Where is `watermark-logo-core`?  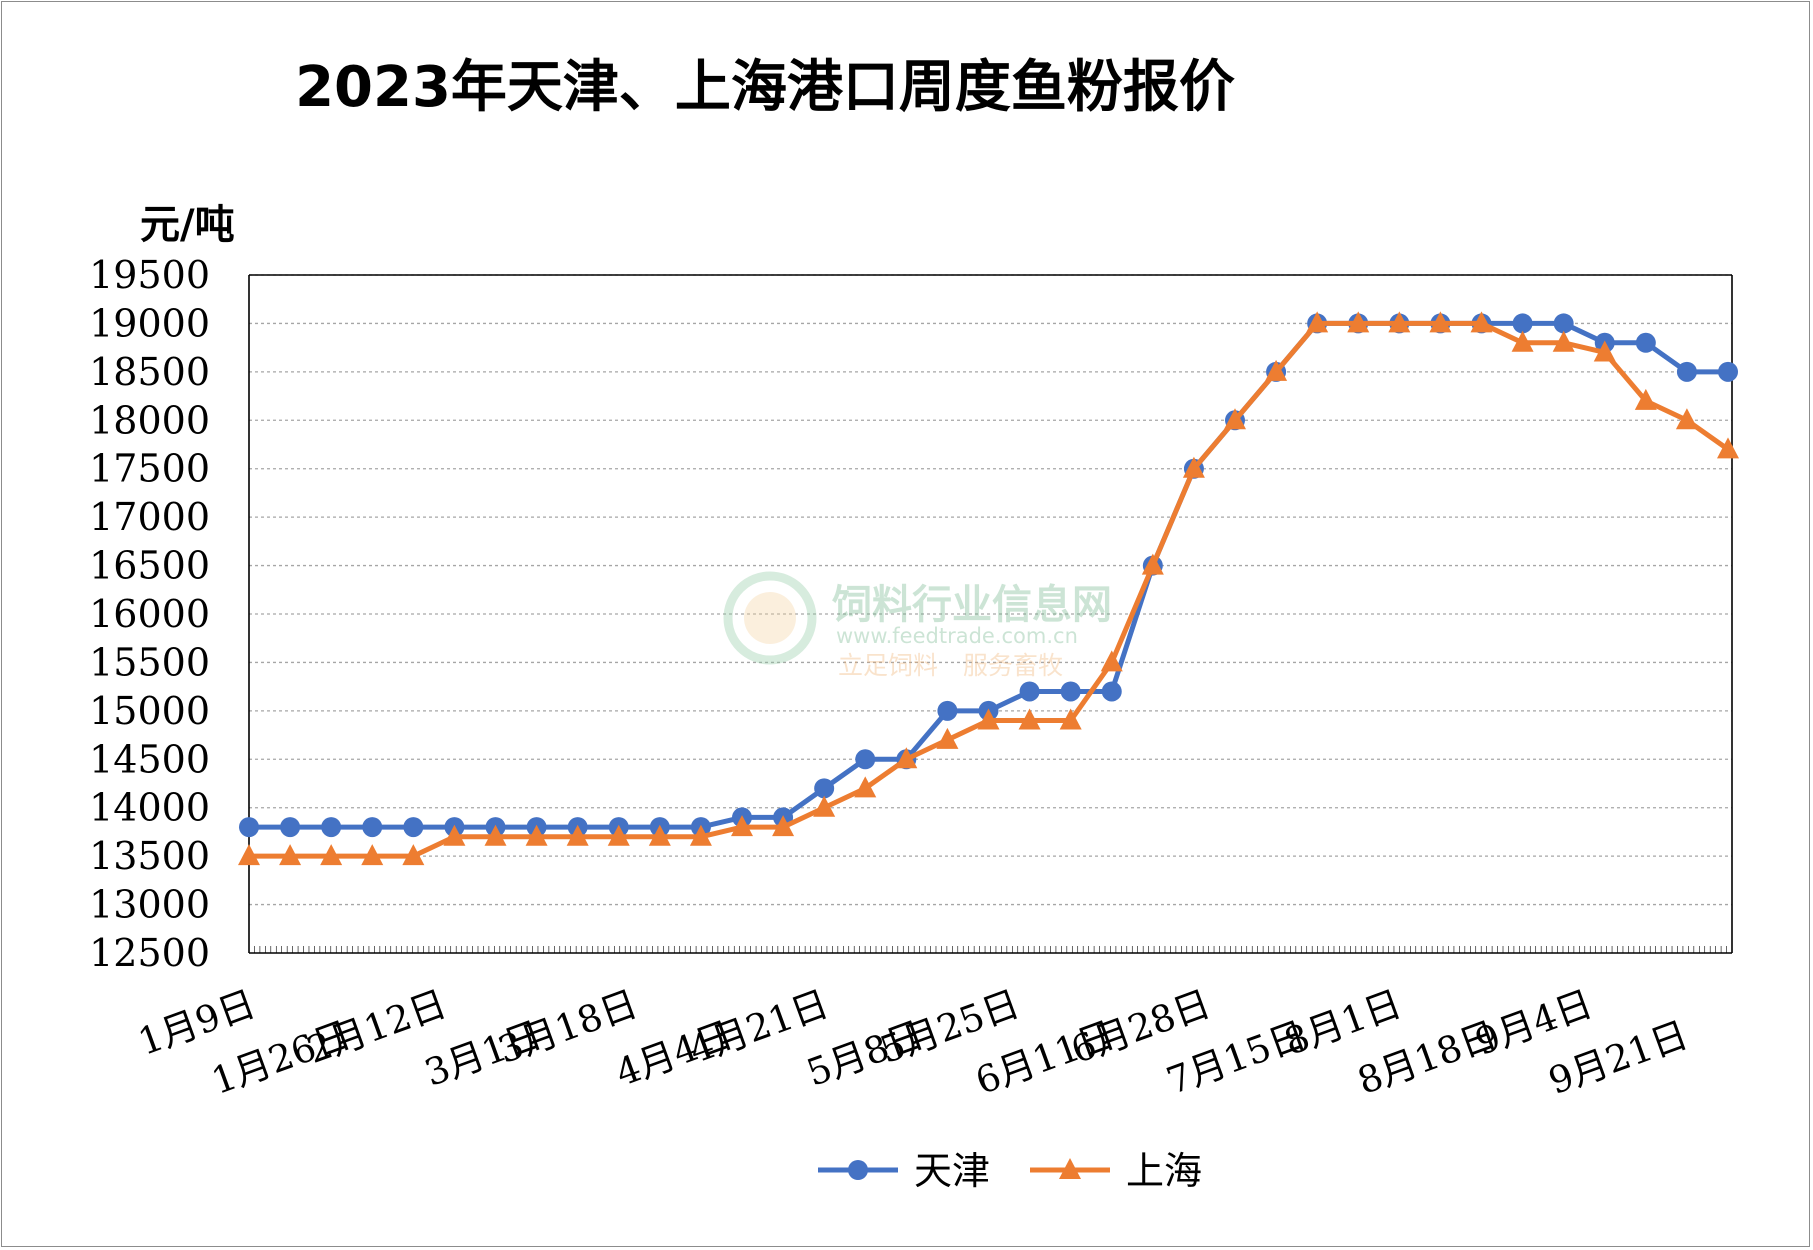
watermark-logo-core is located at coordinates (770, 618).